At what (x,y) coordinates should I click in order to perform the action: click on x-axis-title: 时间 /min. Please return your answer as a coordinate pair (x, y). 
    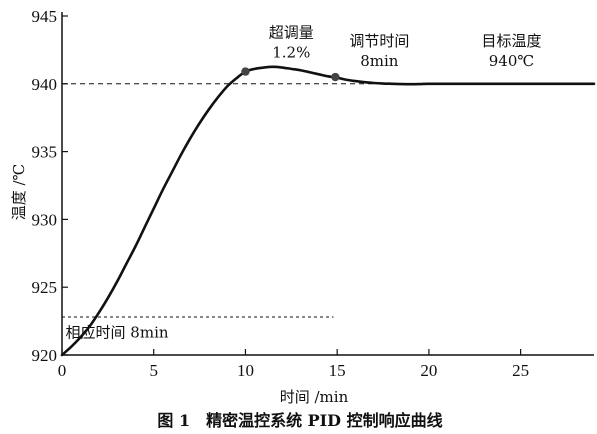
    Looking at the image, I should click on (314, 397).